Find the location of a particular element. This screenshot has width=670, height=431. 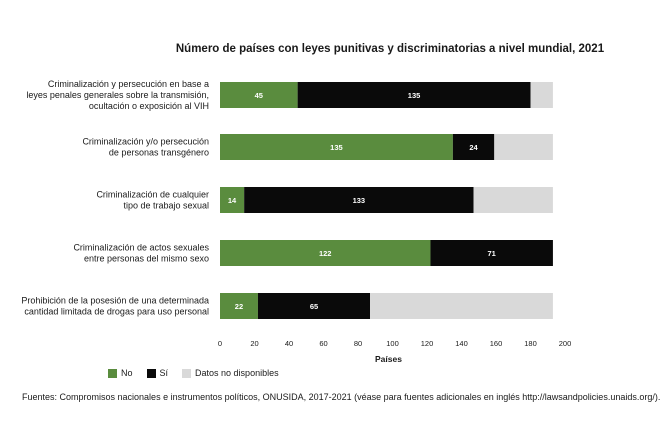

legend-label-no: No is located at coordinates (127, 373).